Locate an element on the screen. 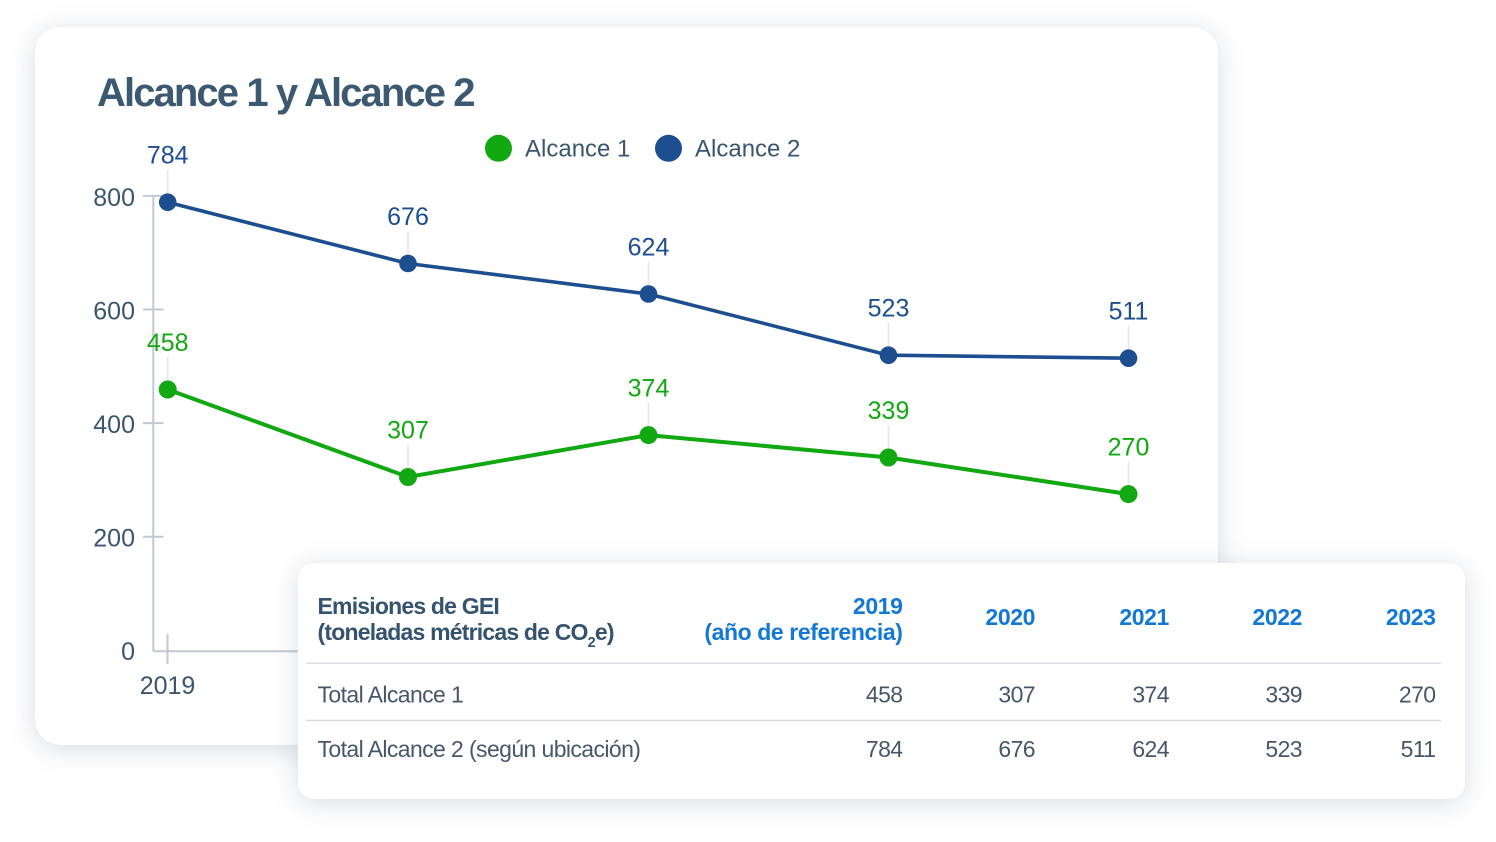  svg-text: 200 is located at coordinates (114, 539).